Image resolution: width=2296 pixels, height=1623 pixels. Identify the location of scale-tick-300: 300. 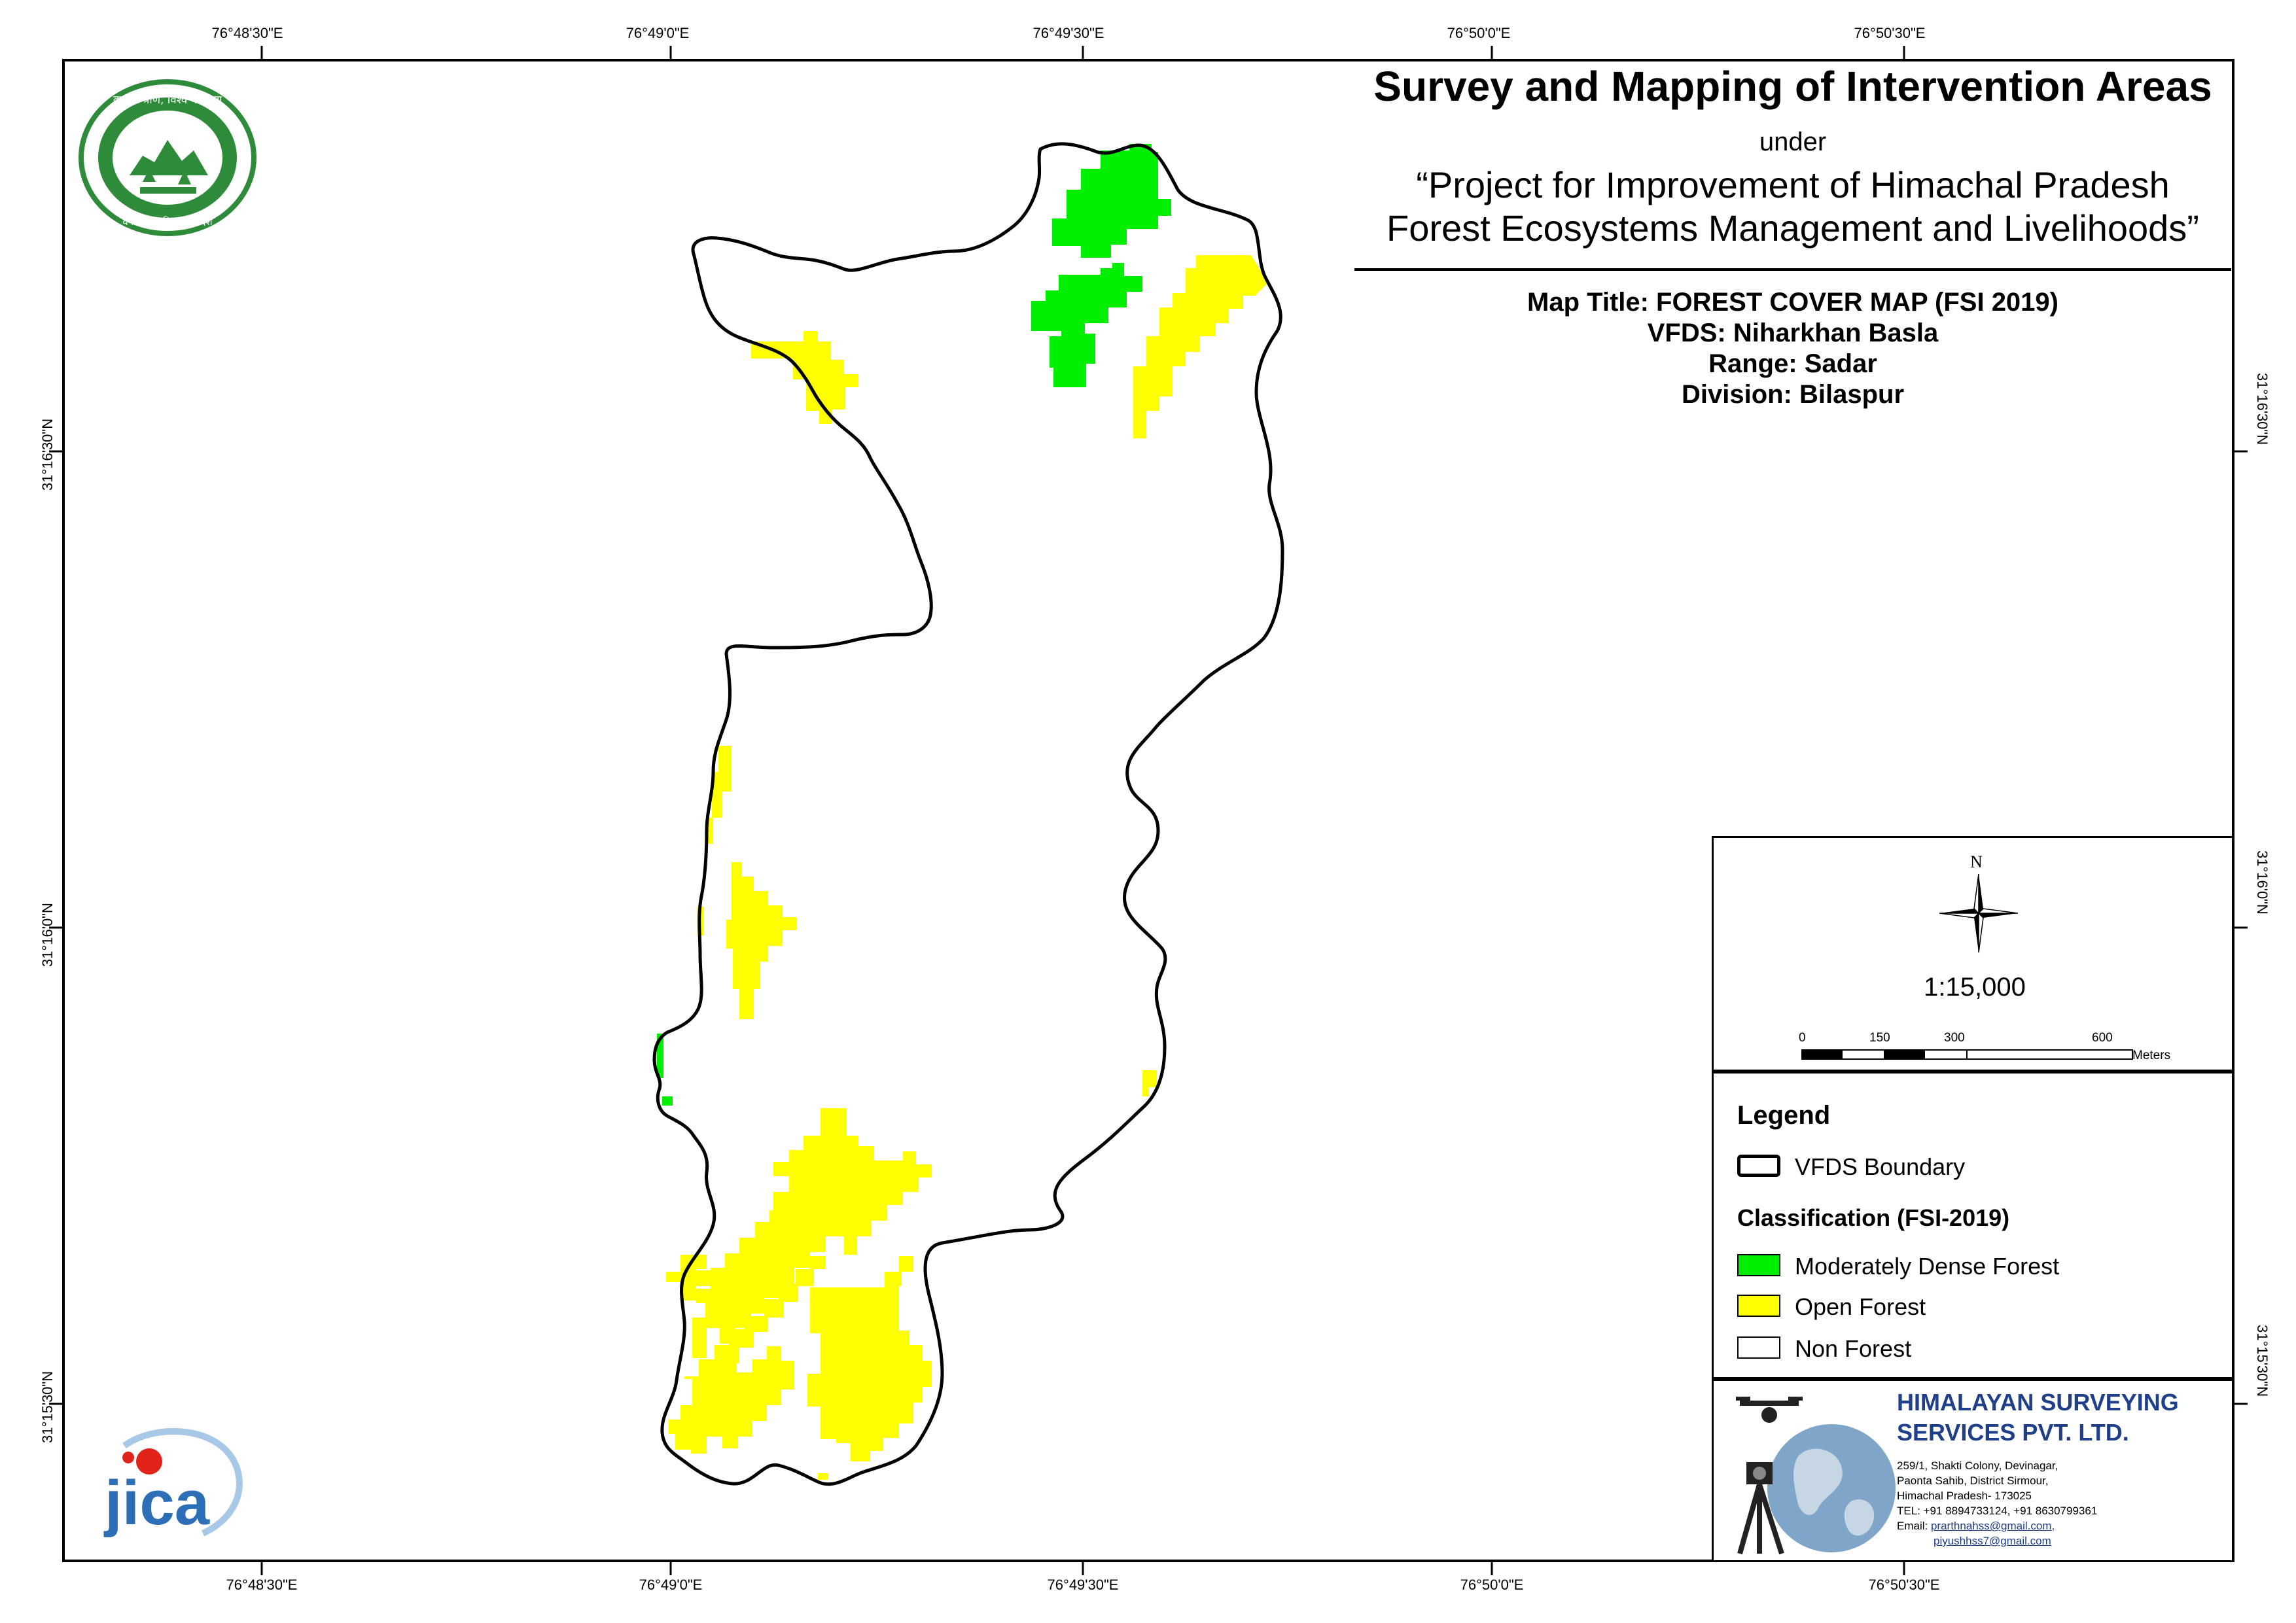
(1955, 1038).